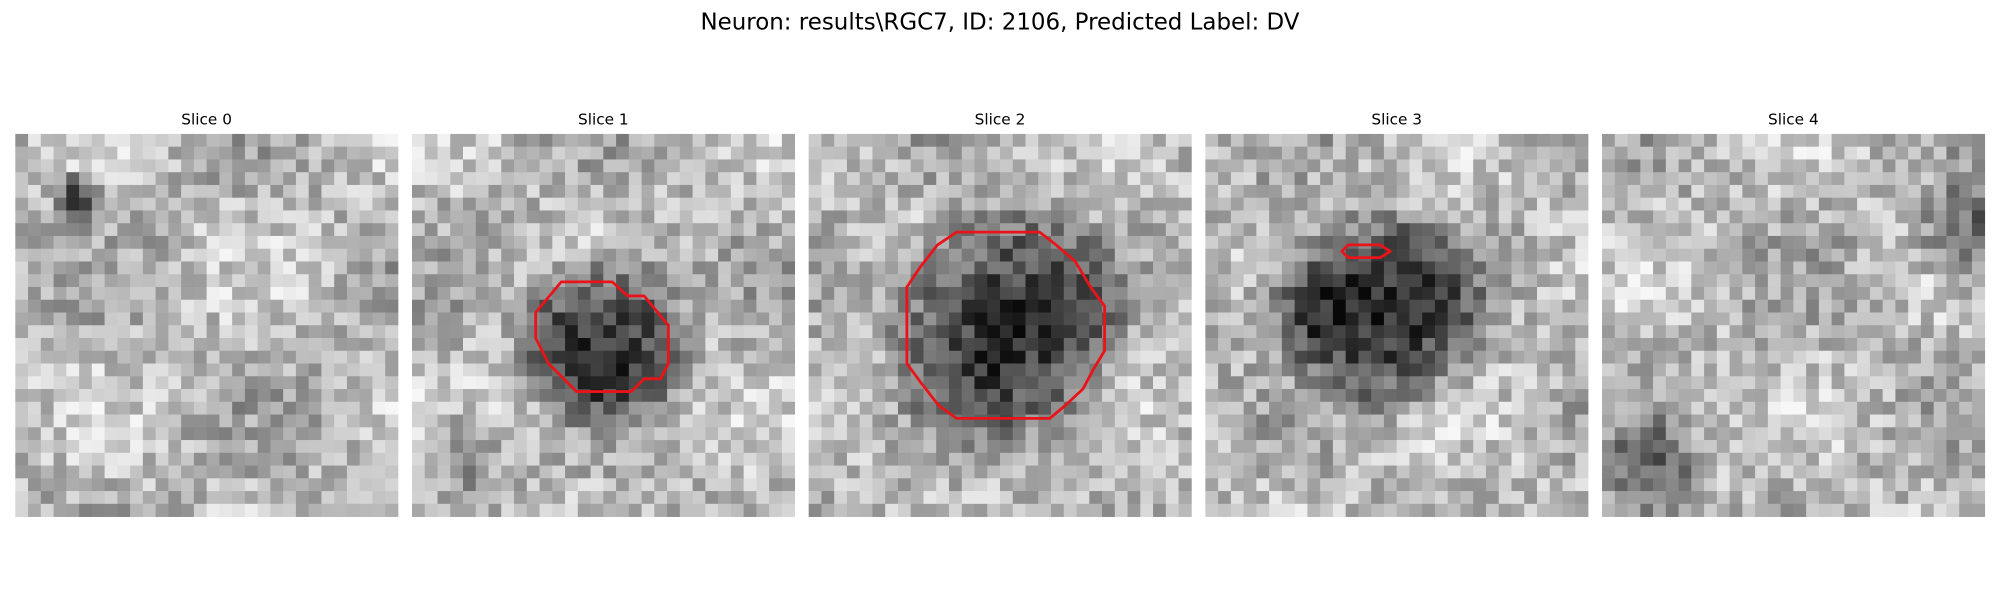 The image size is (2000, 600). What do you see at coordinates (1396, 119) in the screenshot?
I see `panel-title: Slice 3` at bounding box center [1396, 119].